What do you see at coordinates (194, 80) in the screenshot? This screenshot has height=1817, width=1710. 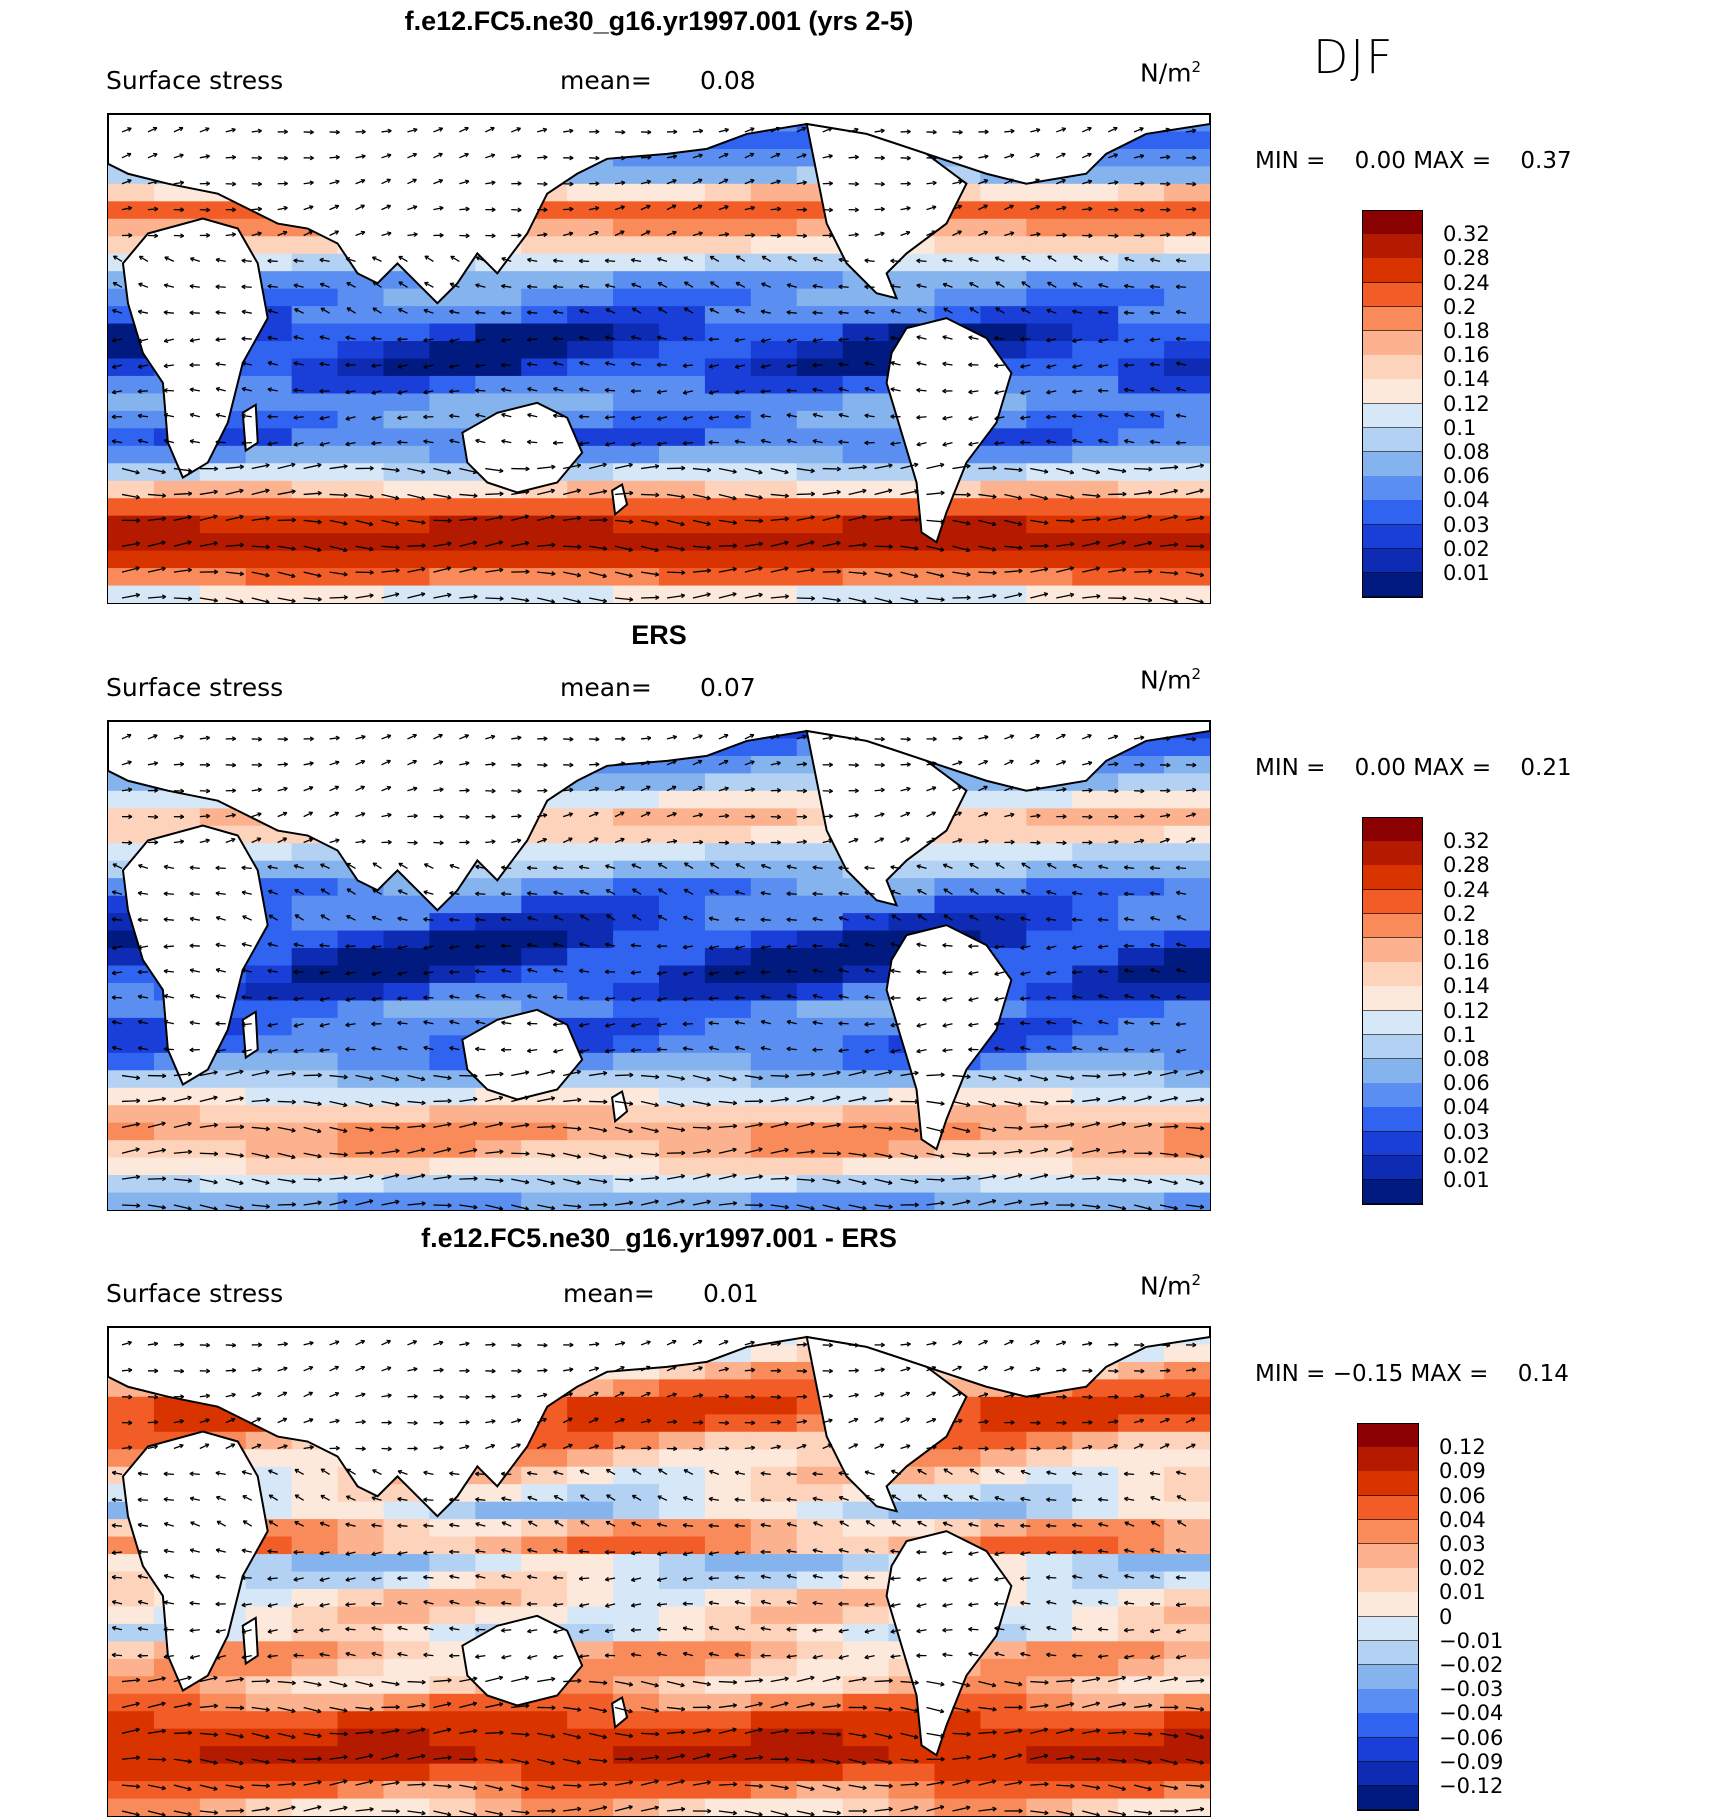 I see `variable-label: Surface stress` at bounding box center [194, 80].